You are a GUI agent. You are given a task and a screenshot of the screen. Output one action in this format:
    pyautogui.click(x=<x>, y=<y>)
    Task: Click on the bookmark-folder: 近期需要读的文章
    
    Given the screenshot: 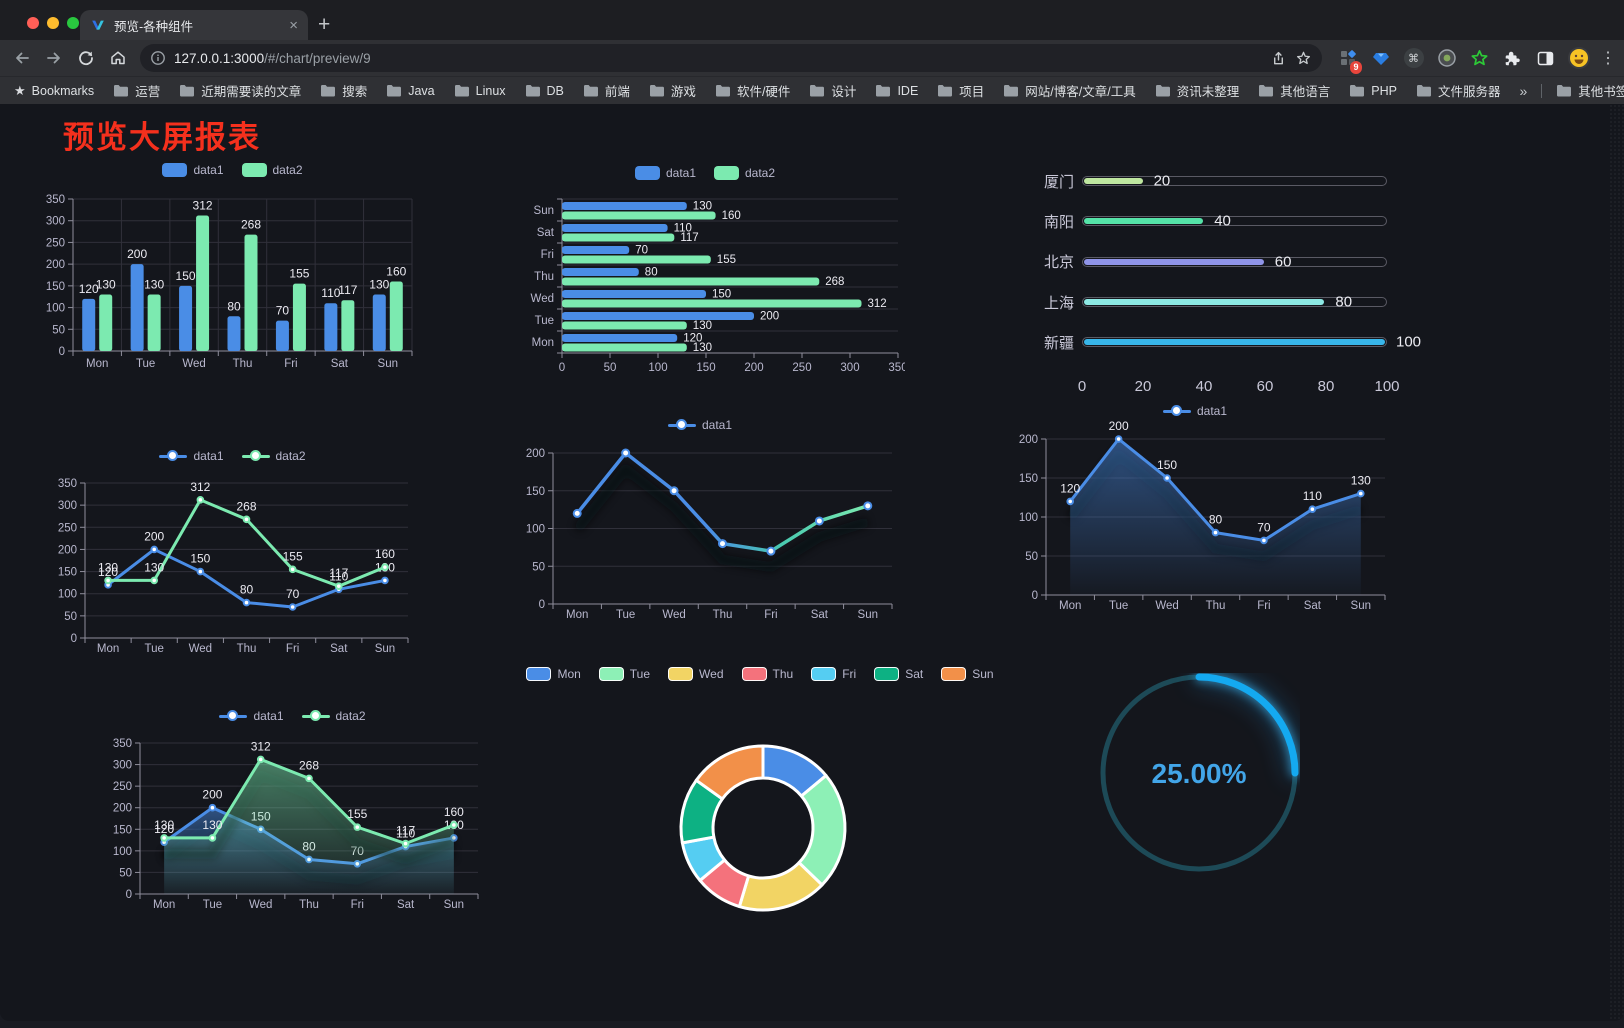 What is the action you would take?
    pyautogui.click(x=240, y=90)
    